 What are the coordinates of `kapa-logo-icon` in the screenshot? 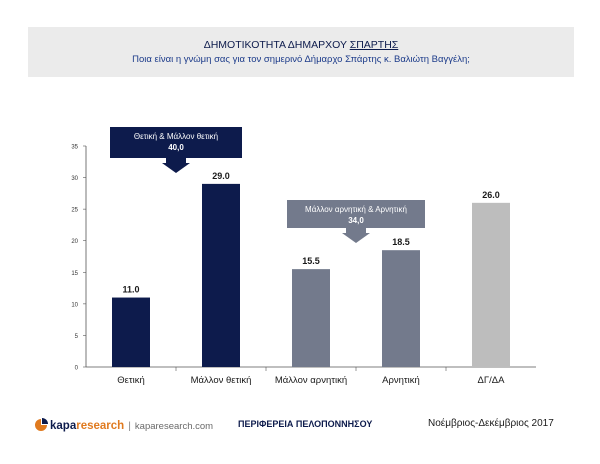 It's located at (41, 424).